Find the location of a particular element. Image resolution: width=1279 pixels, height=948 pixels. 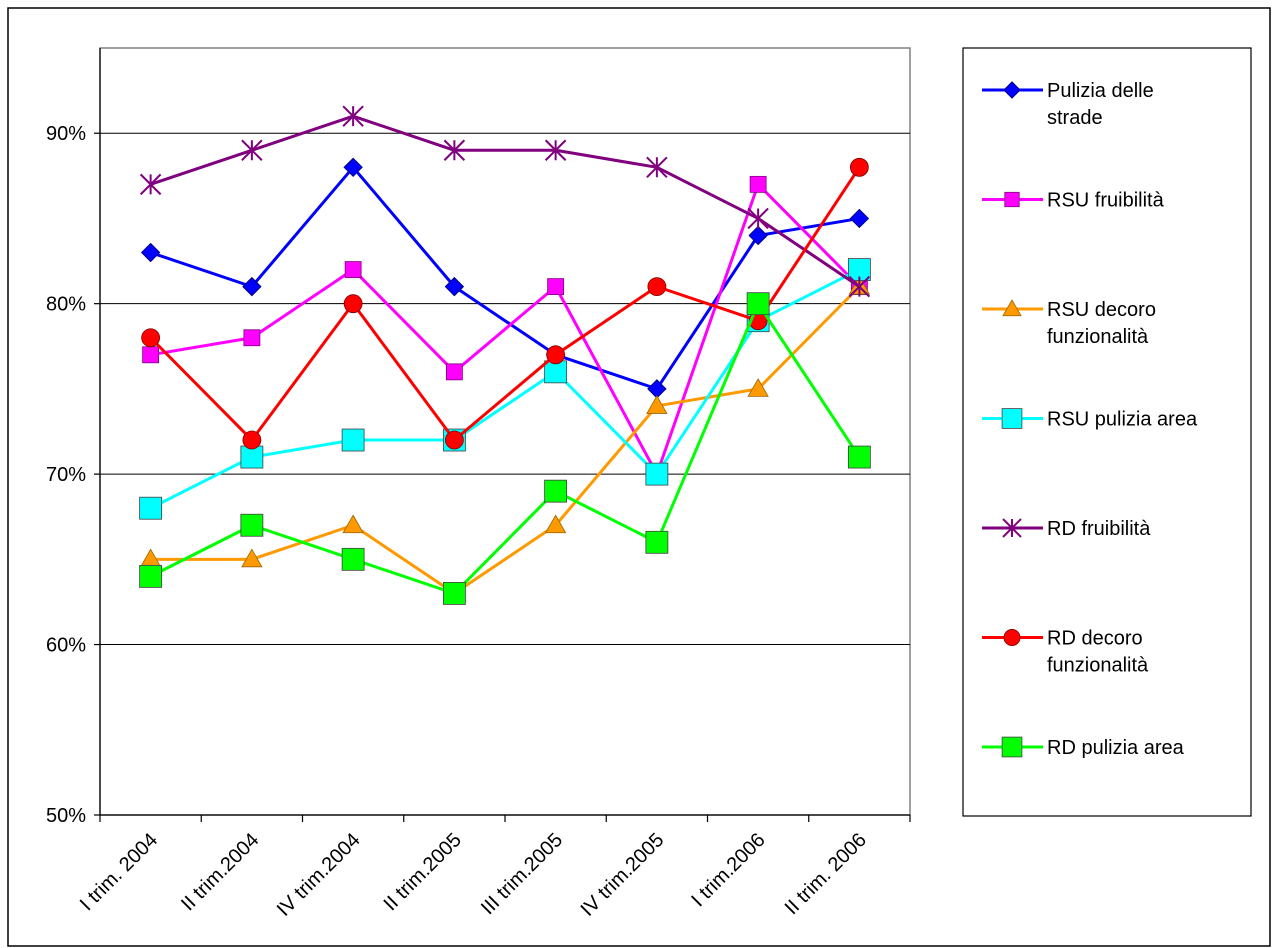

y-axis: 50% 60% 70% 80% 90% is located at coordinates (73, 437).